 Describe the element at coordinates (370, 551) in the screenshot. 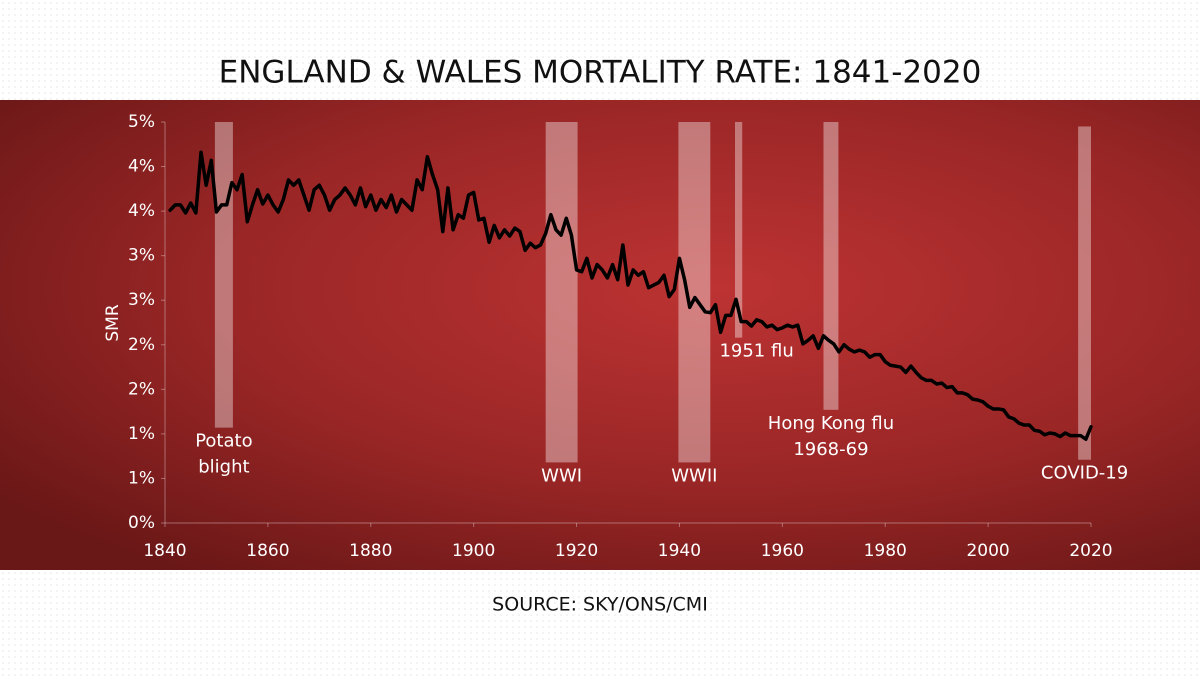

I see `x-tick-label: 1880` at that location.